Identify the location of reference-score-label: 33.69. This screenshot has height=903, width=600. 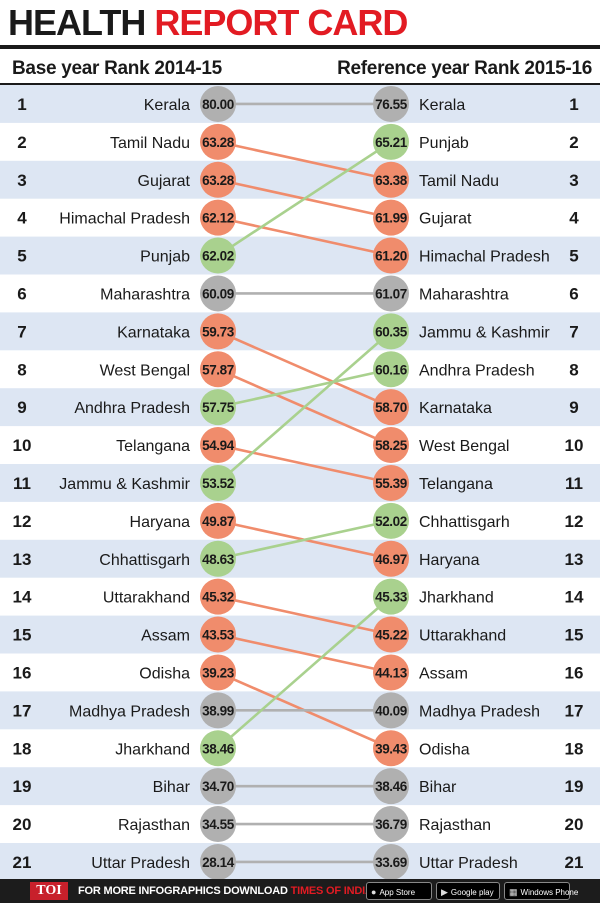
(391, 862).